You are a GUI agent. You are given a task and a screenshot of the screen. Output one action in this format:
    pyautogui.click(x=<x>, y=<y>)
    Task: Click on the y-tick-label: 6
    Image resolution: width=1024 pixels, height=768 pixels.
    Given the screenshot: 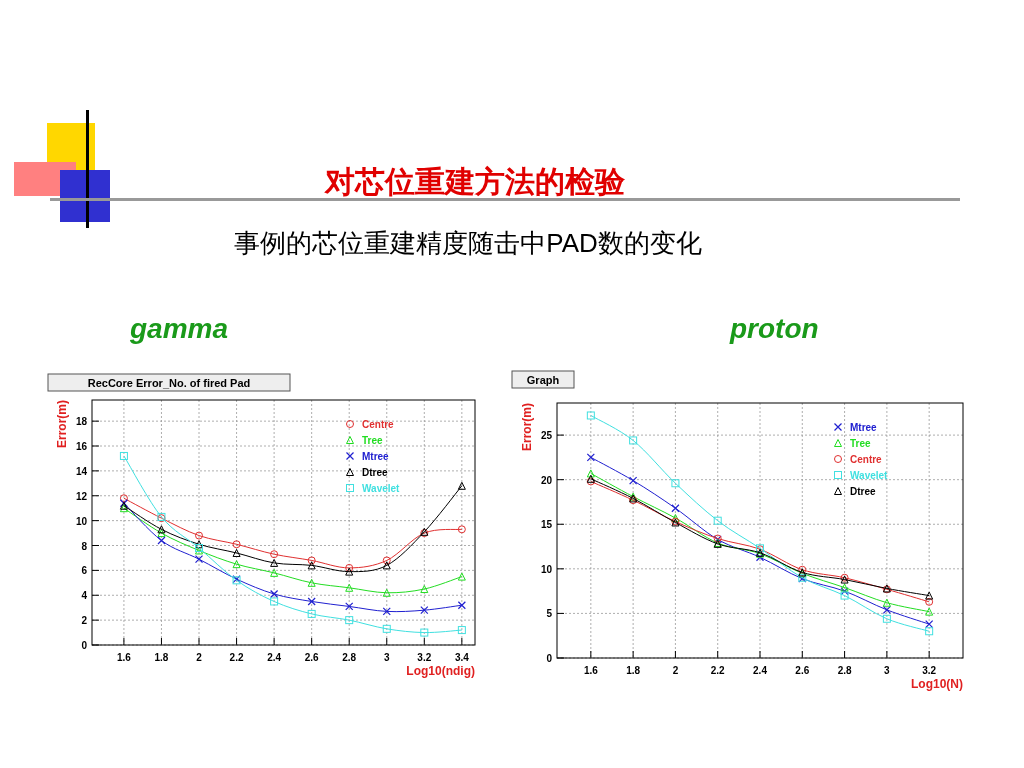 What is the action you would take?
    pyautogui.click(x=84, y=571)
    